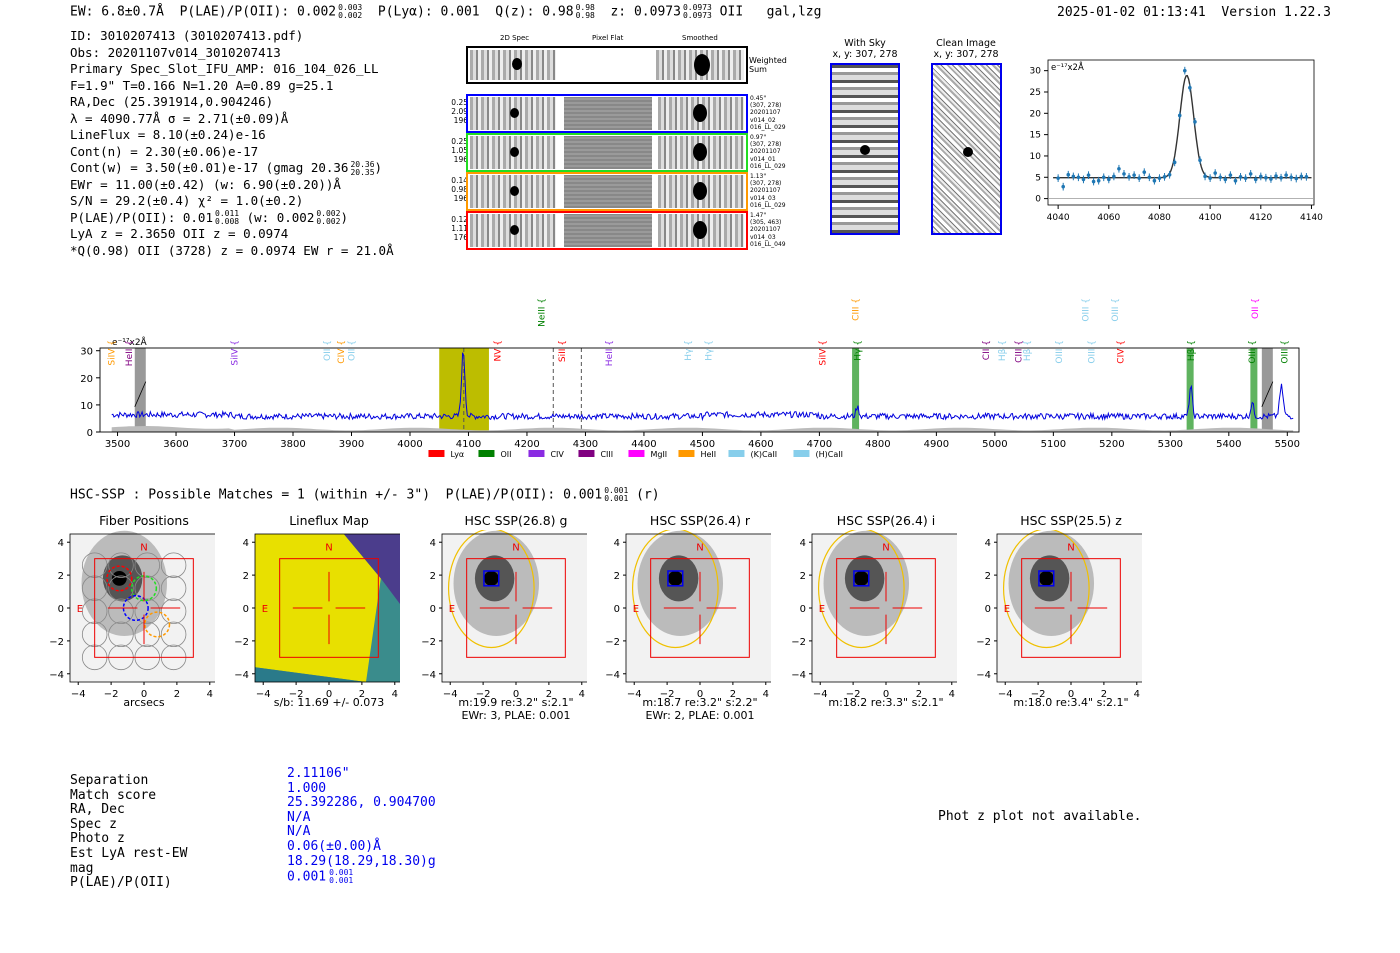  Describe the element at coordinates (361, 861) in the screenshot. I see `match-value: 18.29(18.29,18.30)g` at that location.